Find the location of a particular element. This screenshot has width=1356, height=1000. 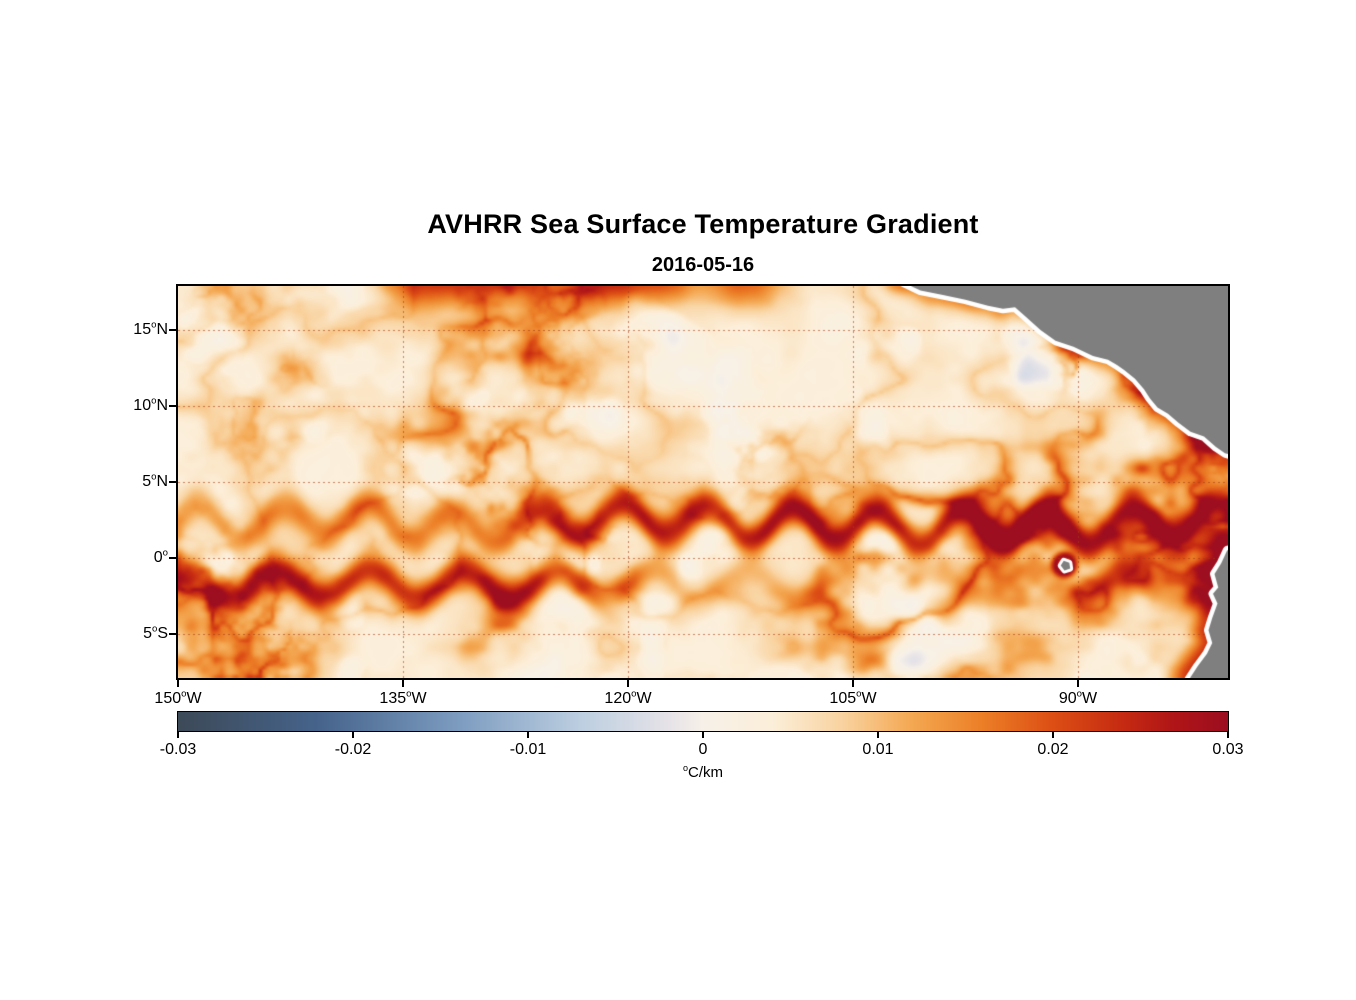

x-tick-label: 150oW is located at coordinates (178, 697).